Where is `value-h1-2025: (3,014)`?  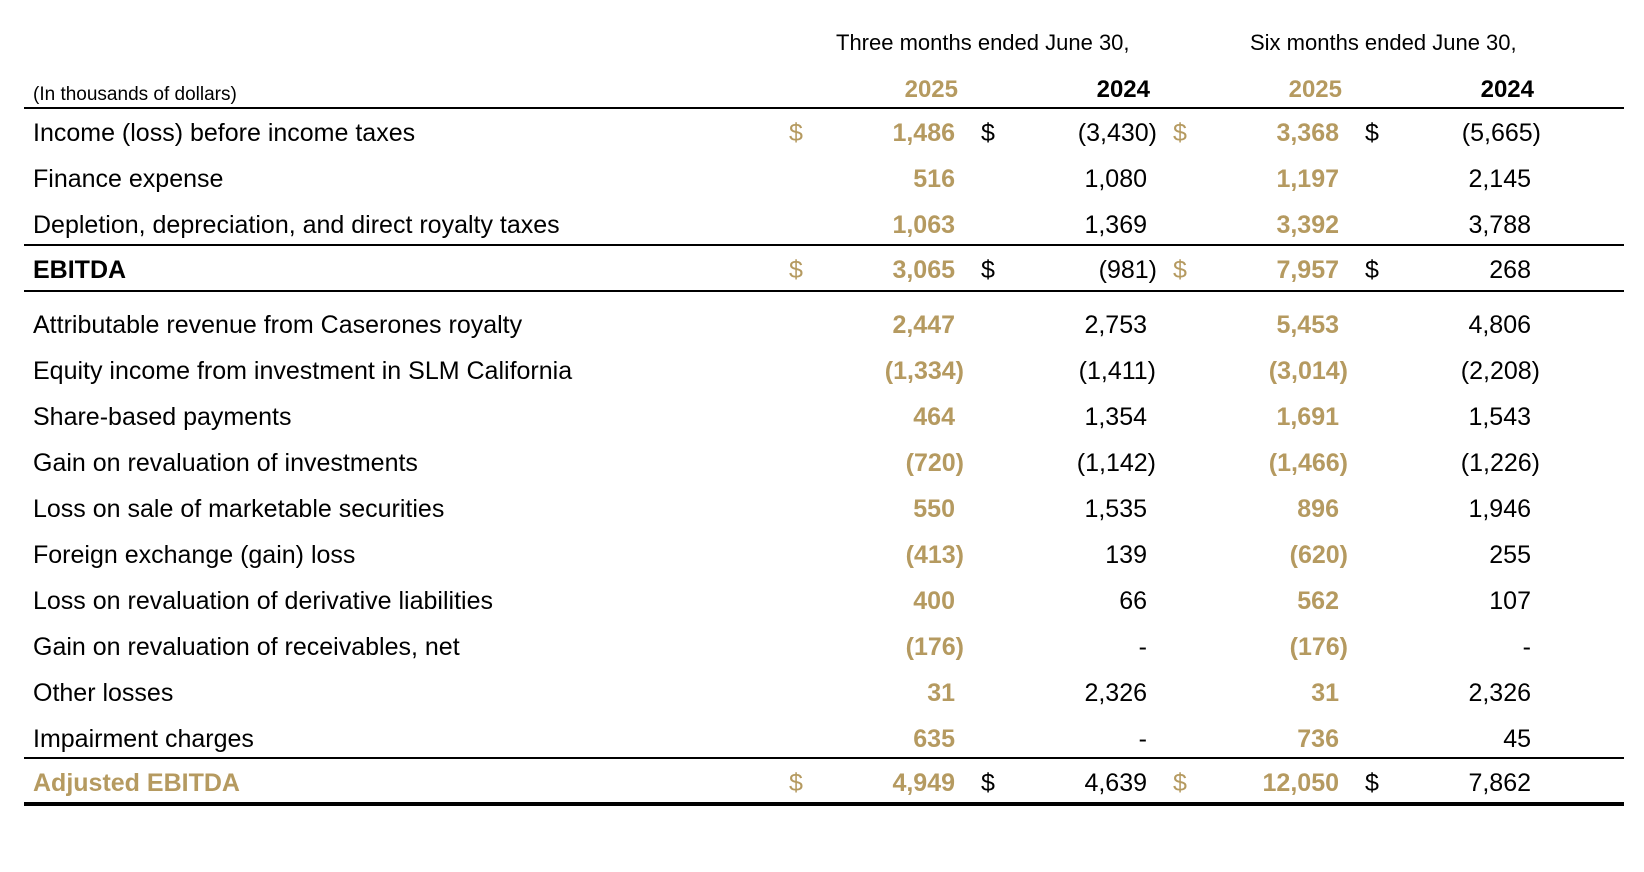 value-h1-2025: (3,014) is located at coordinates (1308, 371).